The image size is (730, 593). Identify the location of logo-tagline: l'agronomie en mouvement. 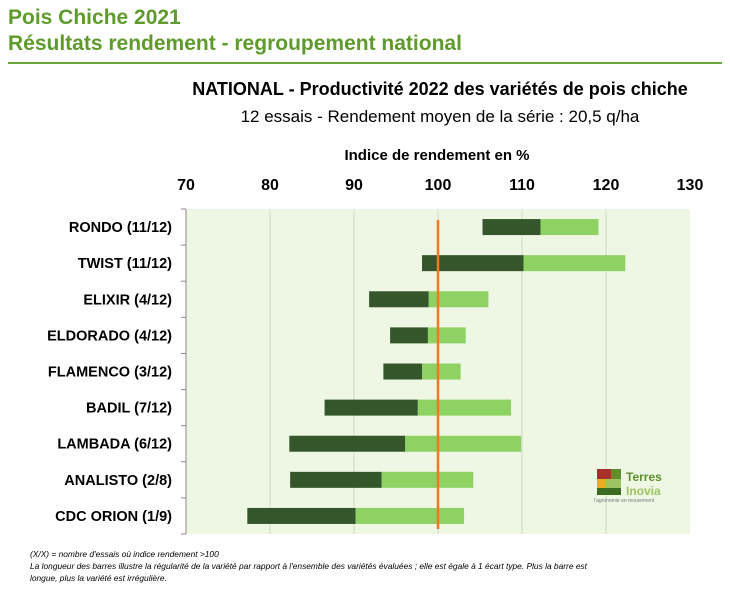
(624, 501).